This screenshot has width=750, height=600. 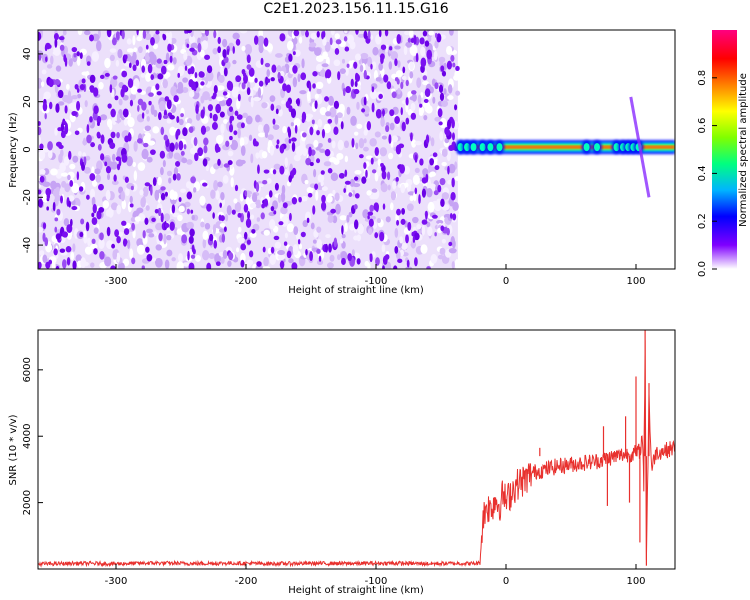 I want to click on spike-feature, so click(x=640, y=147).